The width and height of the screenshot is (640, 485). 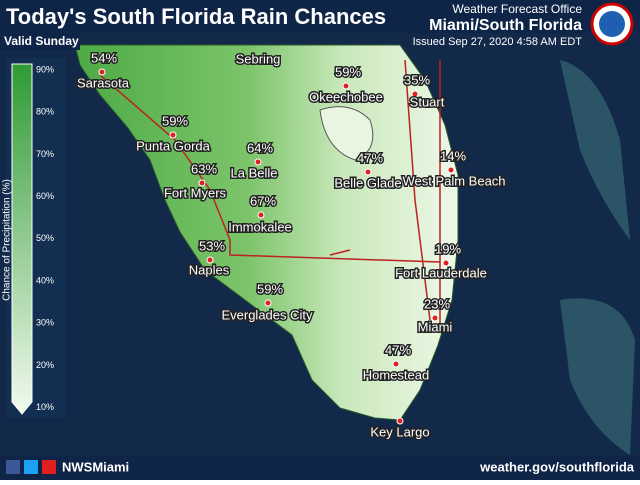 What do you see at coordinates (31, 467) in the screenshot?
I see `twitter-icon` at bounding box center [31, 467].